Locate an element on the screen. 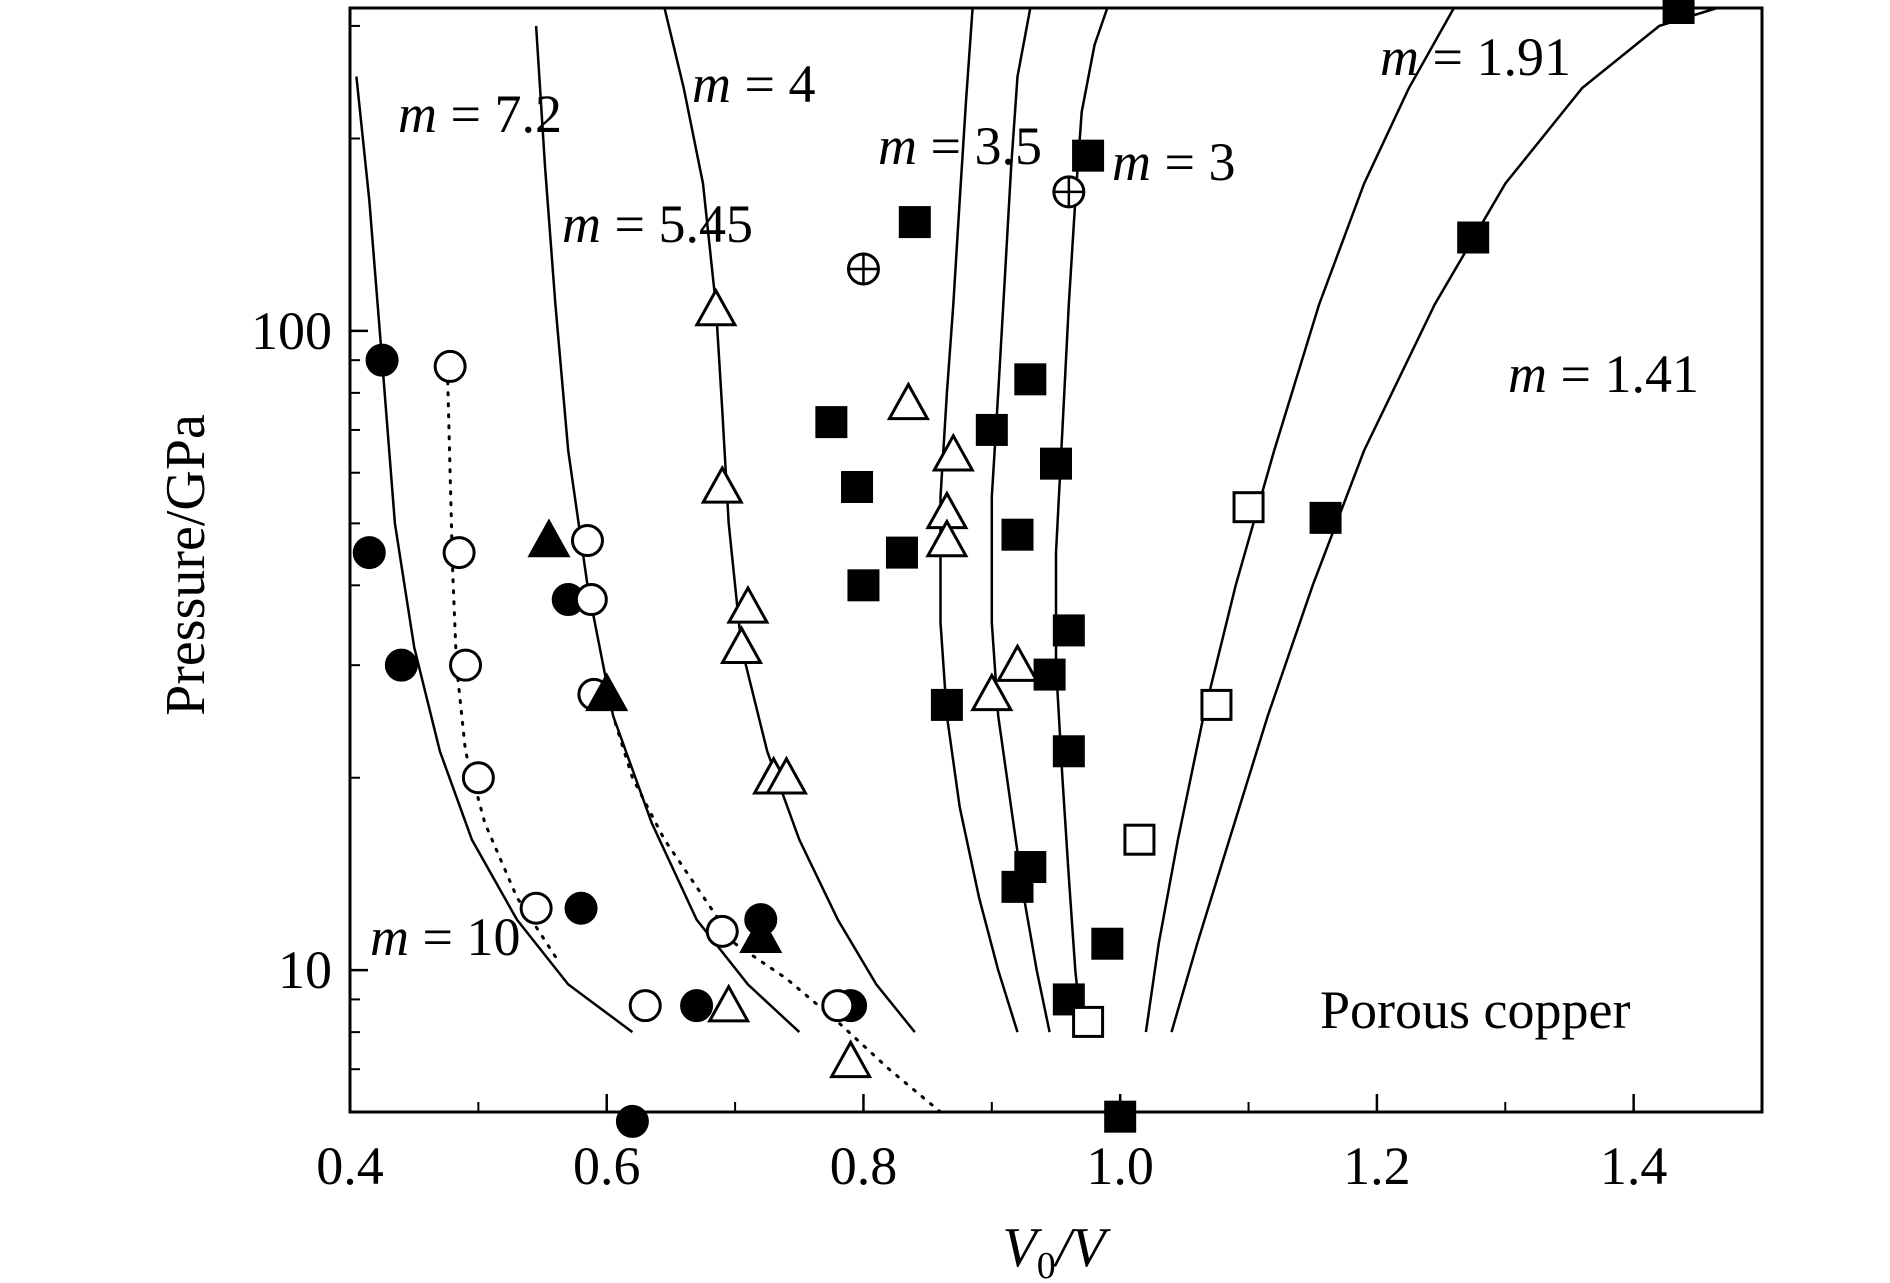 The height and width of the screenshot is (1283, 1890). x-axis-title: V0/V is located at coordinates (1057, 1250).